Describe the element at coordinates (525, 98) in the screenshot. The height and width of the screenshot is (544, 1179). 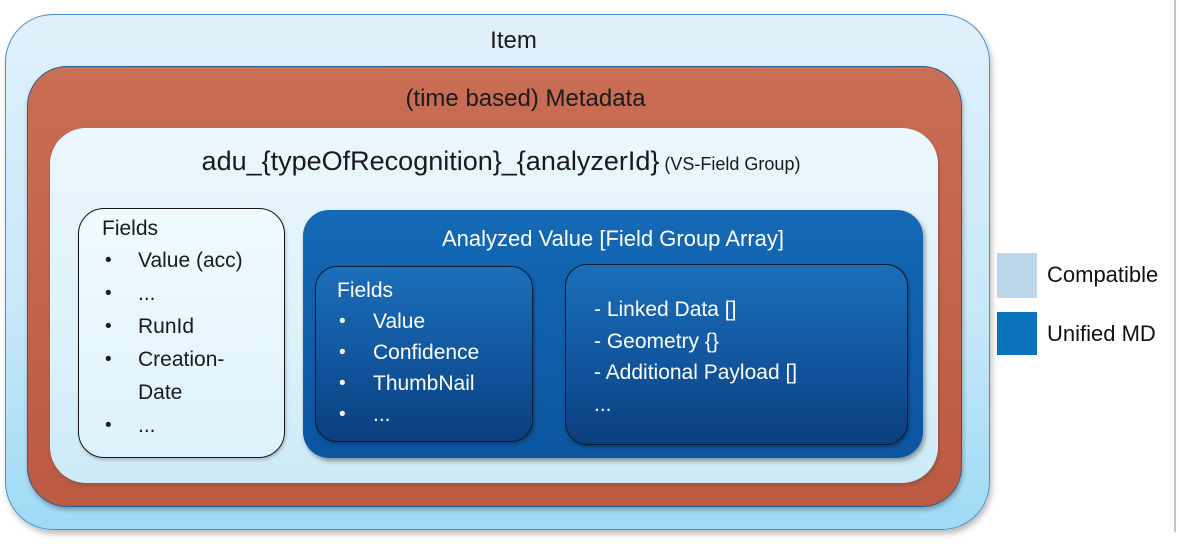
I see `metadata-title: (time based) Metadata` at that location.